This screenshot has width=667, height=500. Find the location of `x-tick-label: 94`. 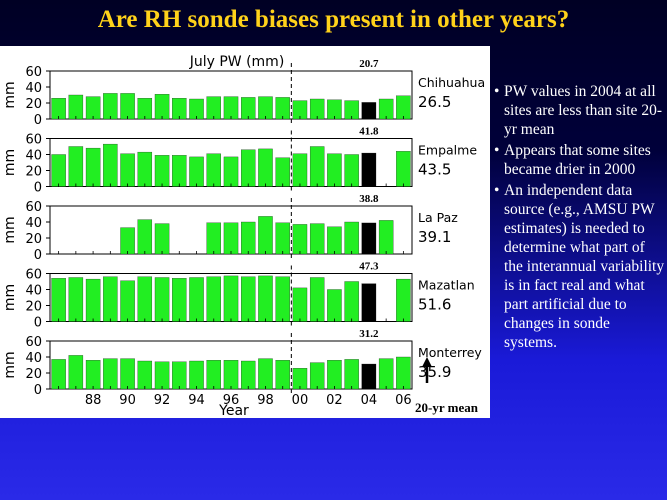

x-tick-label: 94 is located at coordinates (196, 400).